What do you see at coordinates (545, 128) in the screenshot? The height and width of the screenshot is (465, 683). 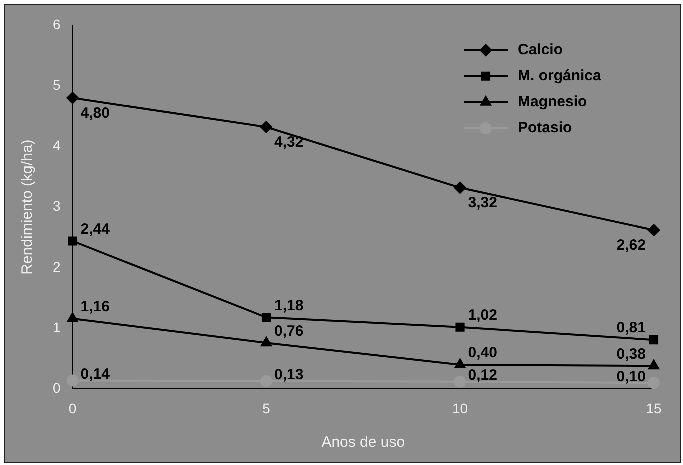 I see `legend-label: Potasio` at bounding box center [545, 128].